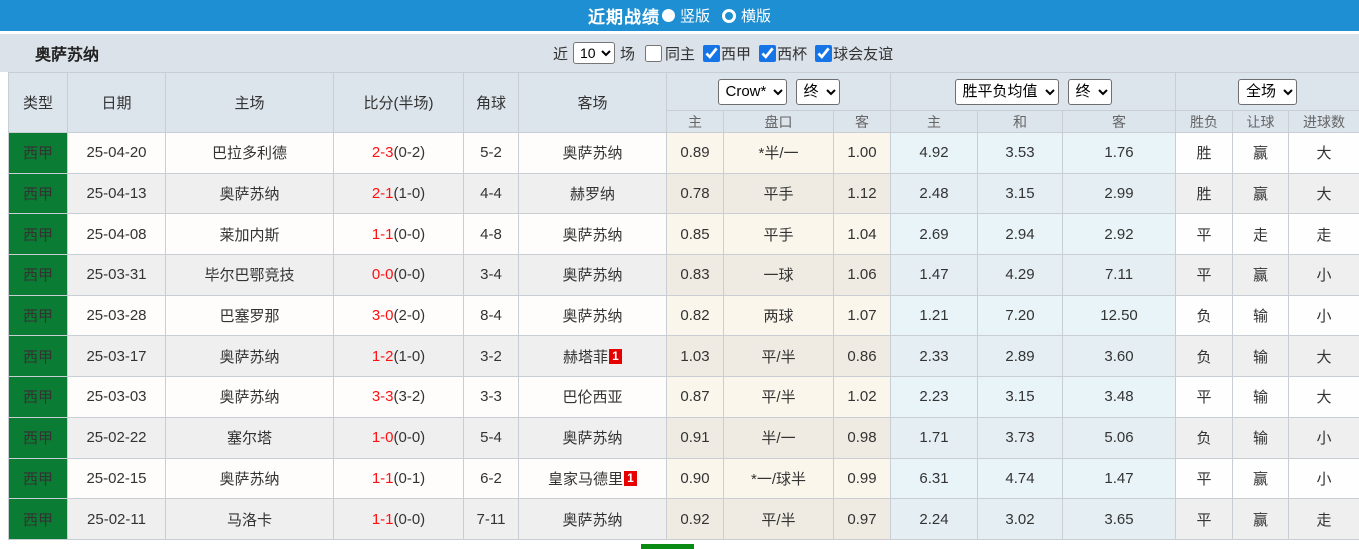  What do you see at coordinates (398, 519) in the screenshot?
I see `cell-score: 1-1(0-0)` at bounding box center [398, 519].